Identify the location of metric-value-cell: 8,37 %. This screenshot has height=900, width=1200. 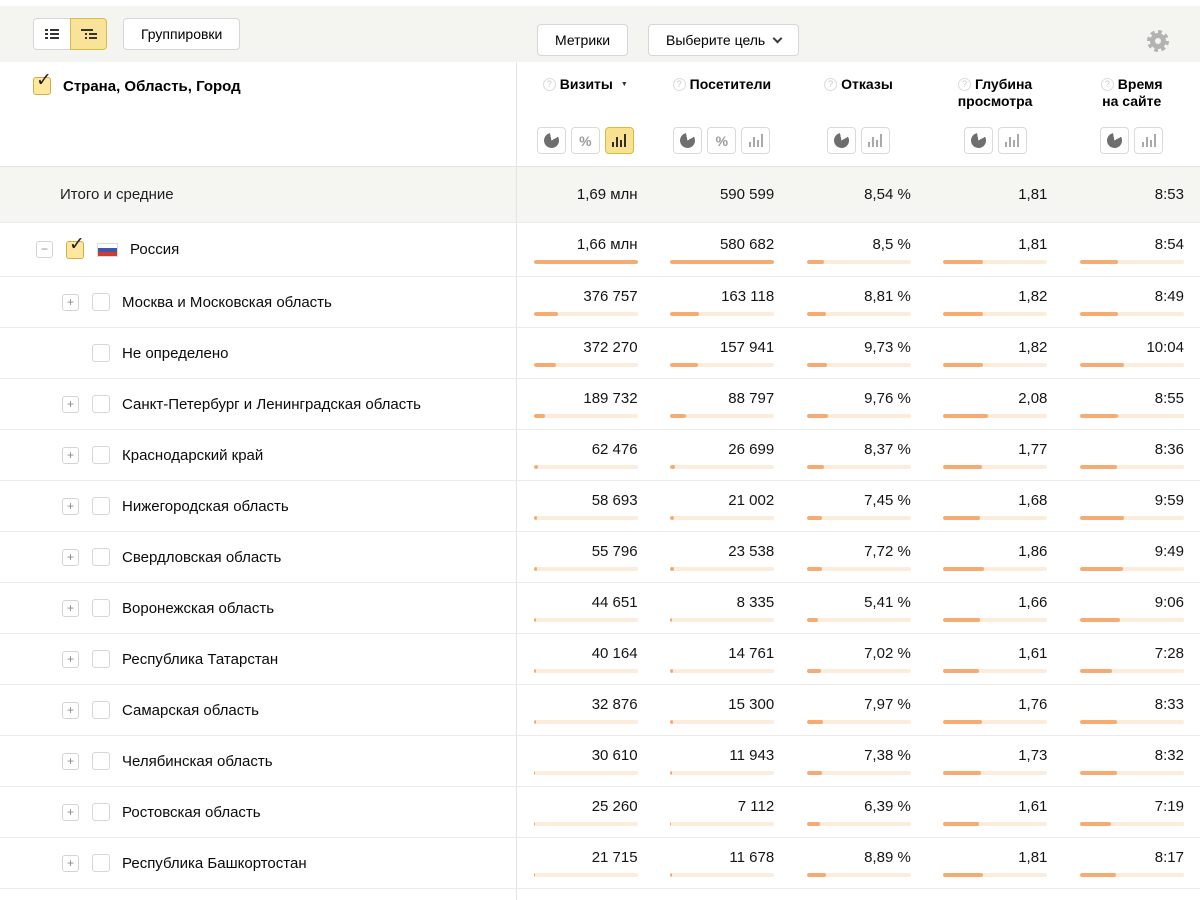
(858, 455).